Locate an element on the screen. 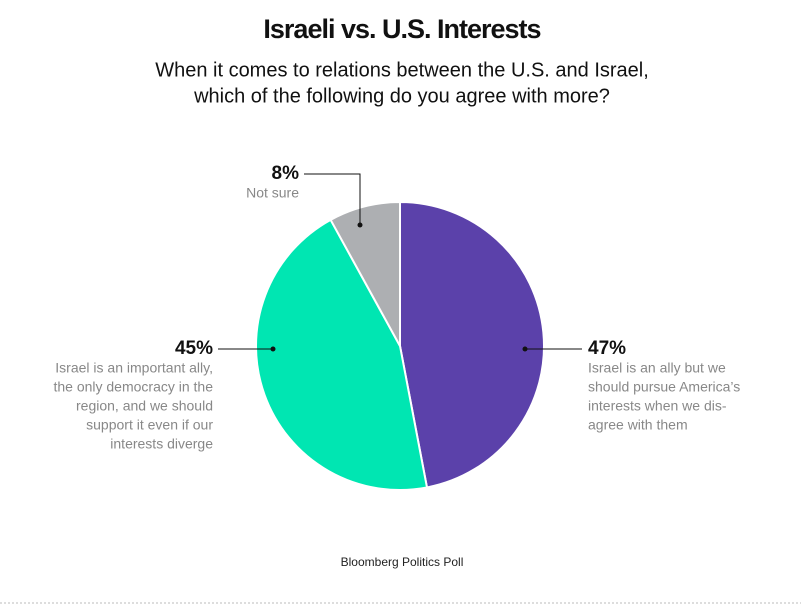 The height and width of the screenshot is (607, 801). category-label: agree with them is located at coordinates (638, 425).